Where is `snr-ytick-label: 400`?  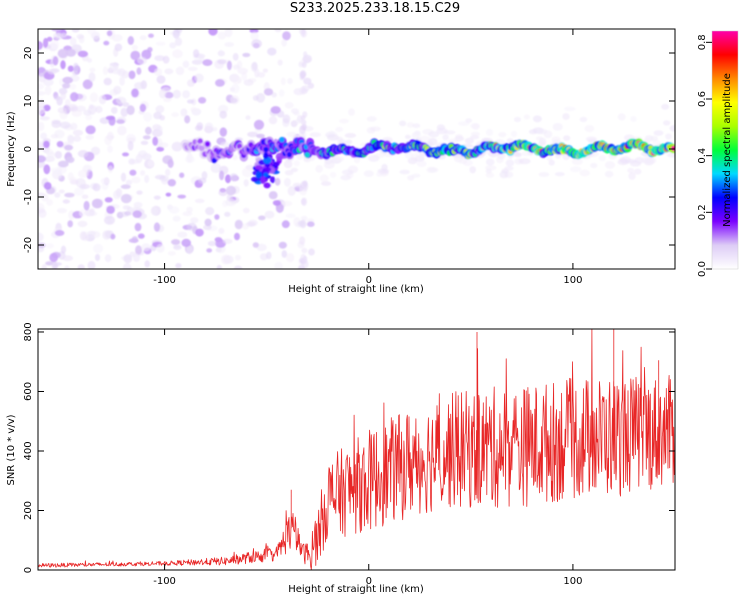 snr-ytick-label: 400 is located at coordinates (28, 450).